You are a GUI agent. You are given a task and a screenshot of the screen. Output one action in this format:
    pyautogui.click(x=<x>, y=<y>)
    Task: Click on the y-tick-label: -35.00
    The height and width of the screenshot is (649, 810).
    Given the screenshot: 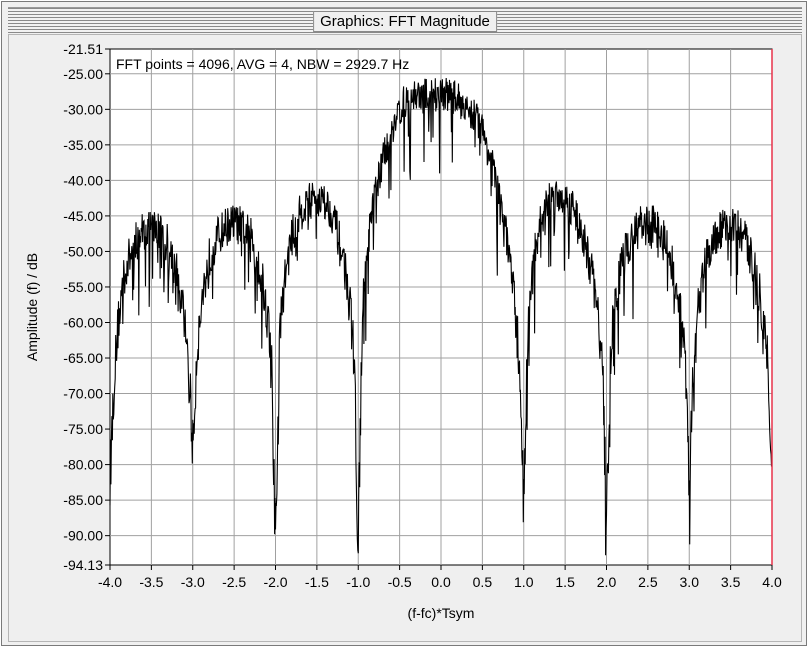 What is the action you would take?
    pyautogui.click(x=83, y=145)
    